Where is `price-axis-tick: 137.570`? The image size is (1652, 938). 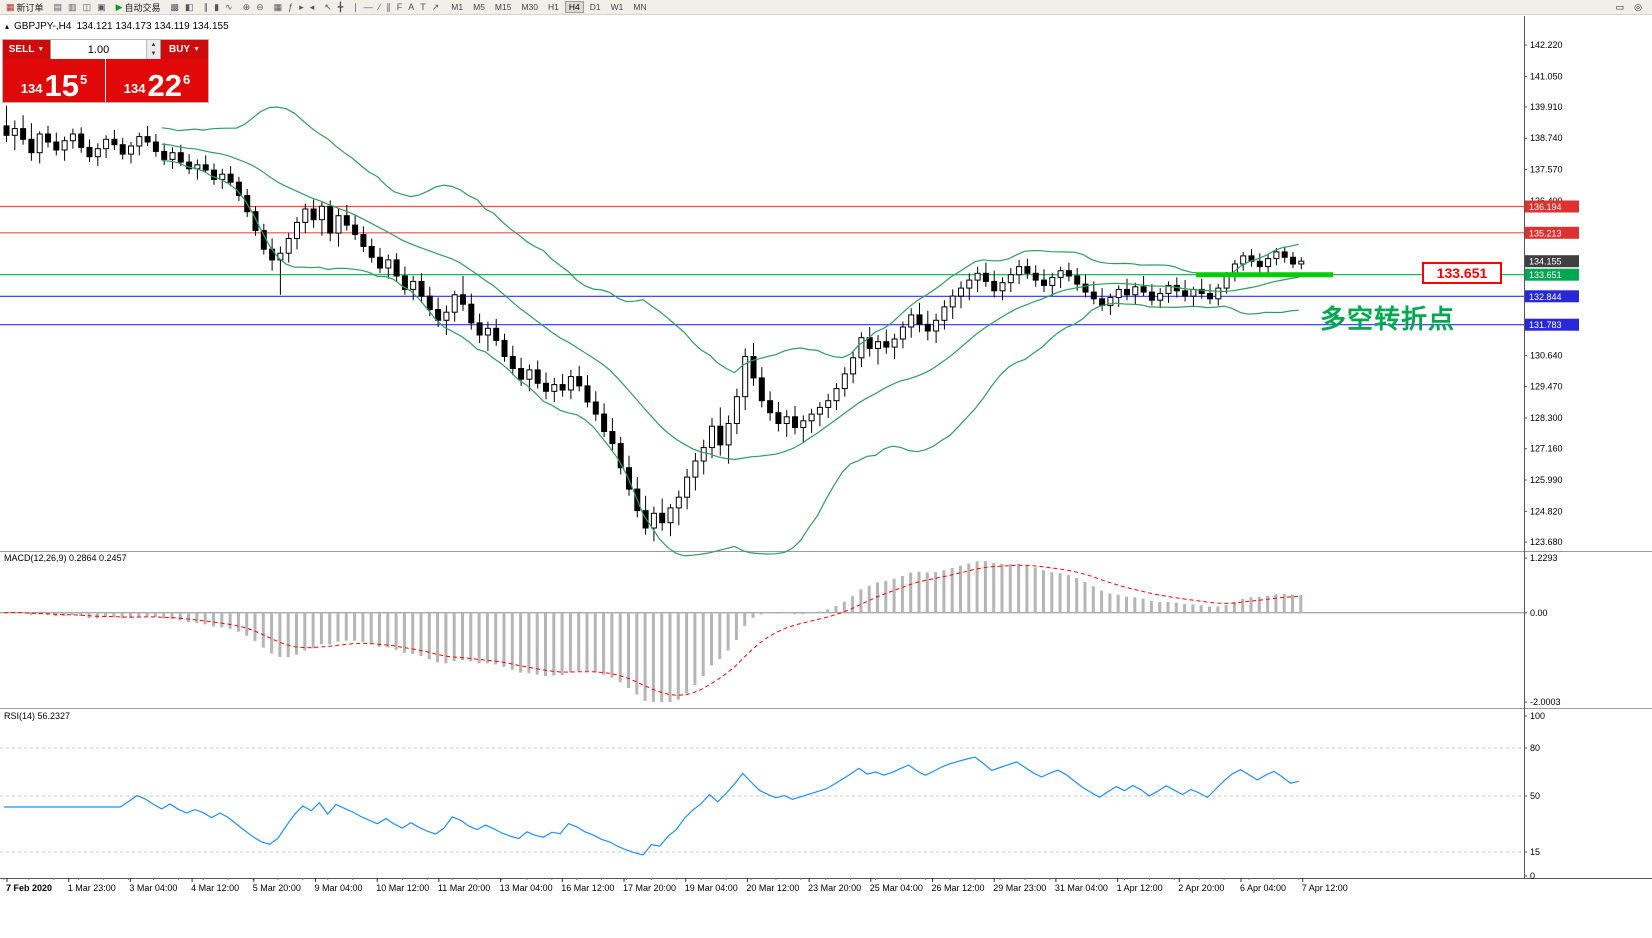 price-axis-tick: 137.570 is located at coordinates (1546, 170).